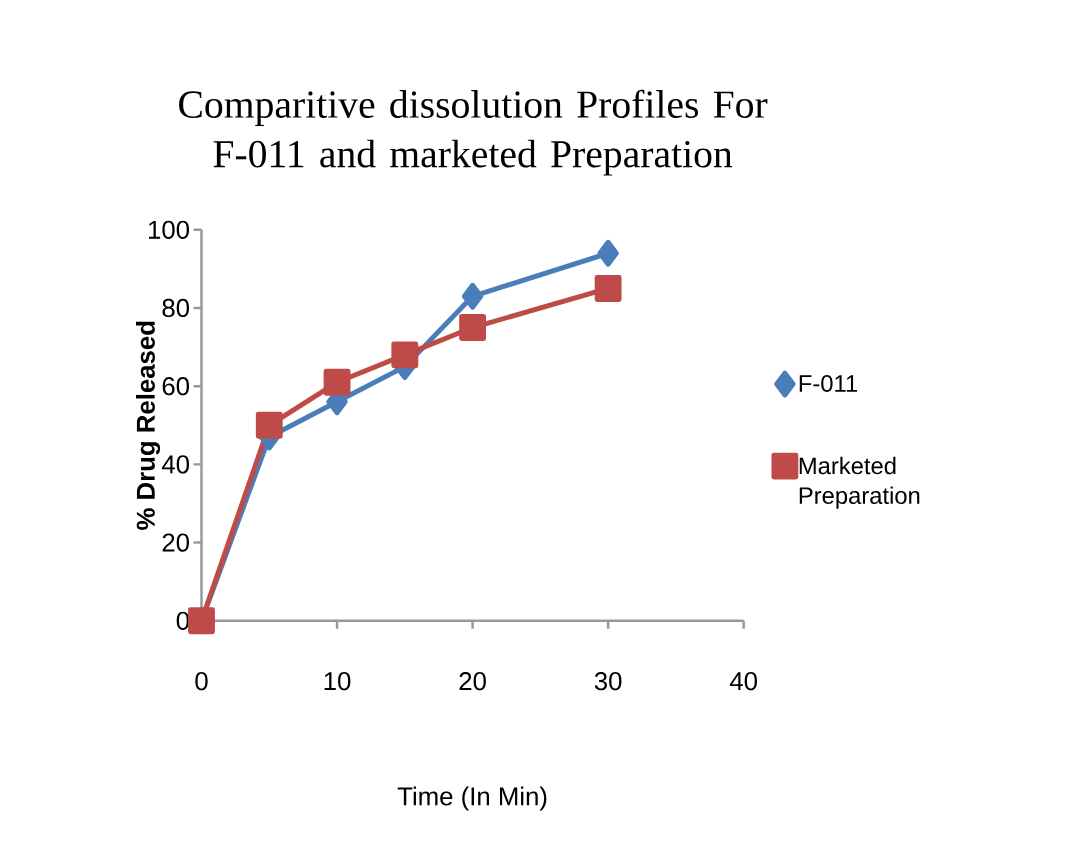 This screenshot has width=1068, height=863. What do you see at coordinates (175, 464) in the screenshot?
I see `y-tick-label: 40` at bounding box center [175, 464].